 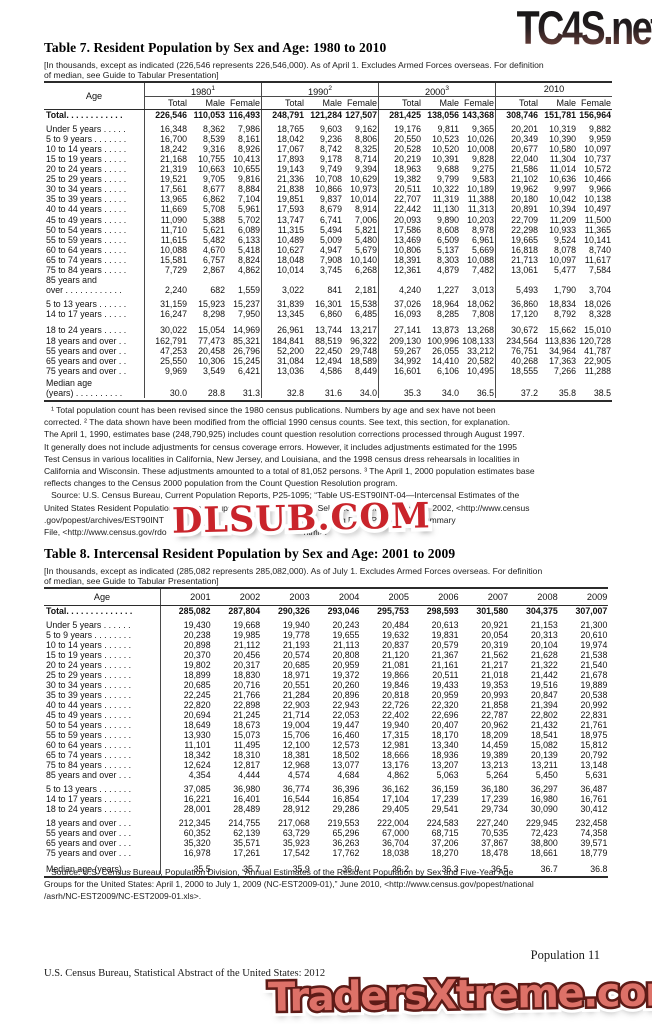 What do you see at coordinates (197, 624) in the screenshot?
I see `cell-value: 19,430` at bounding box center [197, 624].